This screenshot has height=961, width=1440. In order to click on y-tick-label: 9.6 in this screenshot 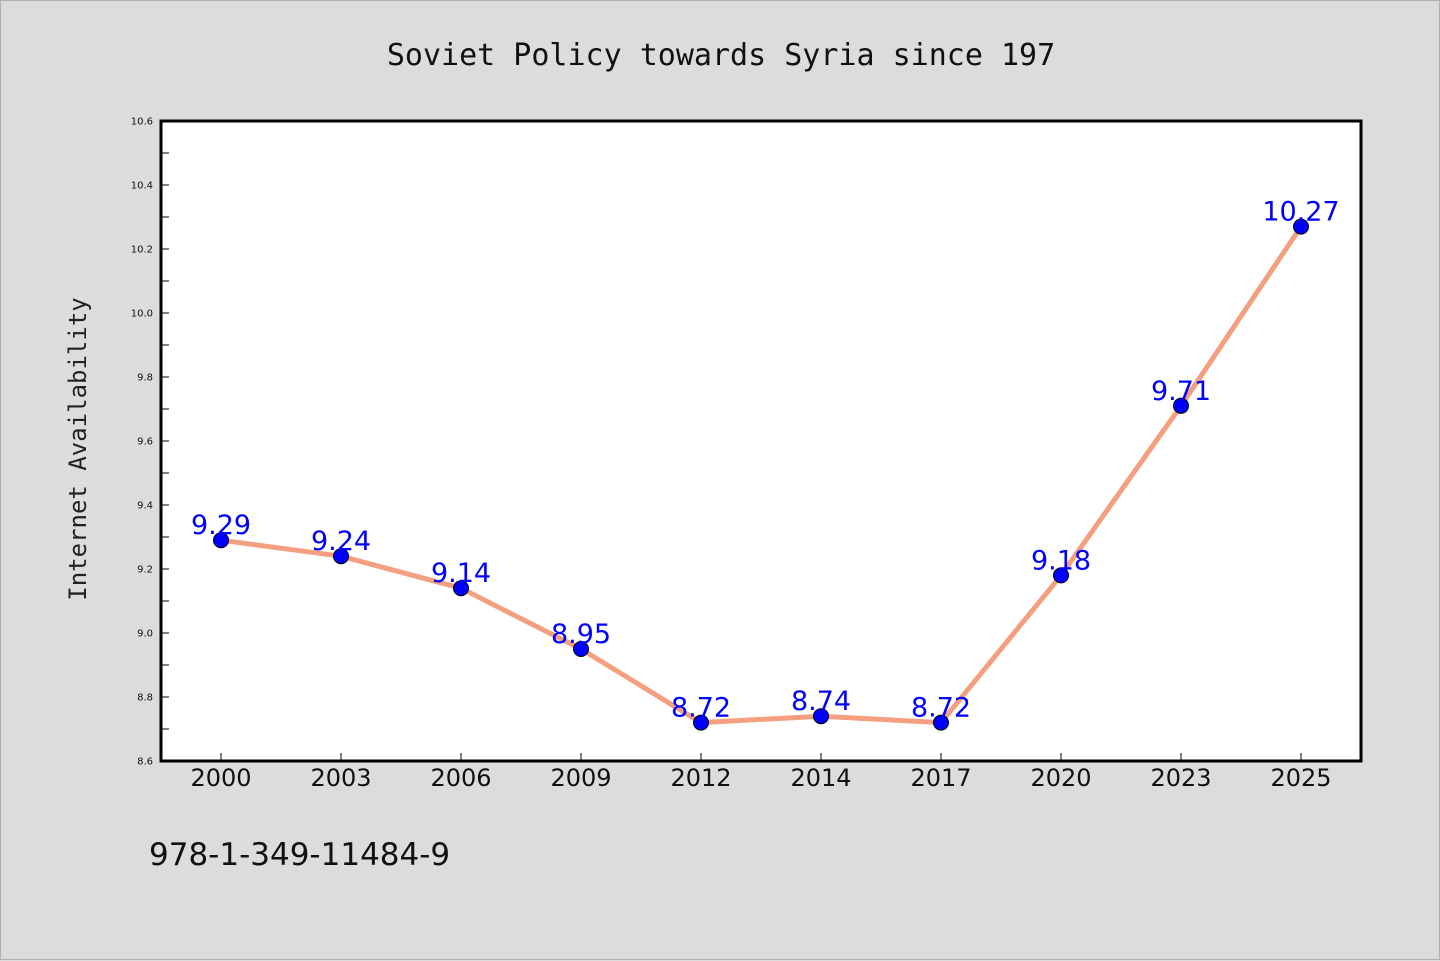, I will do `click(145, 442)`.